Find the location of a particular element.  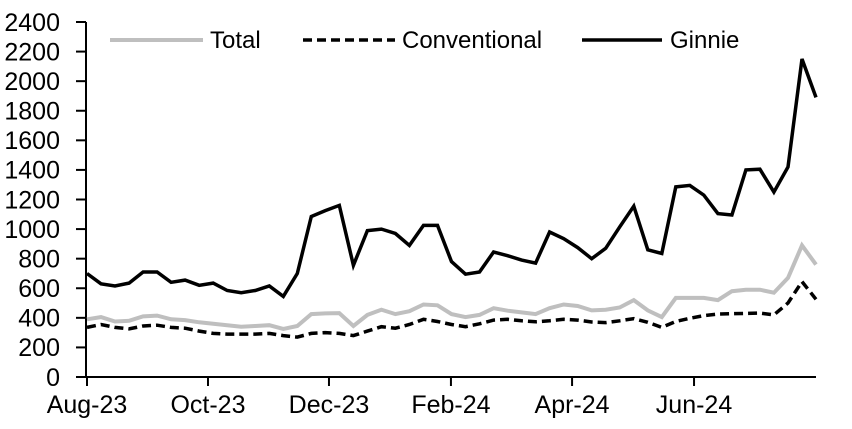

y-tick-label: 0 is located at coordinates (53, 378).